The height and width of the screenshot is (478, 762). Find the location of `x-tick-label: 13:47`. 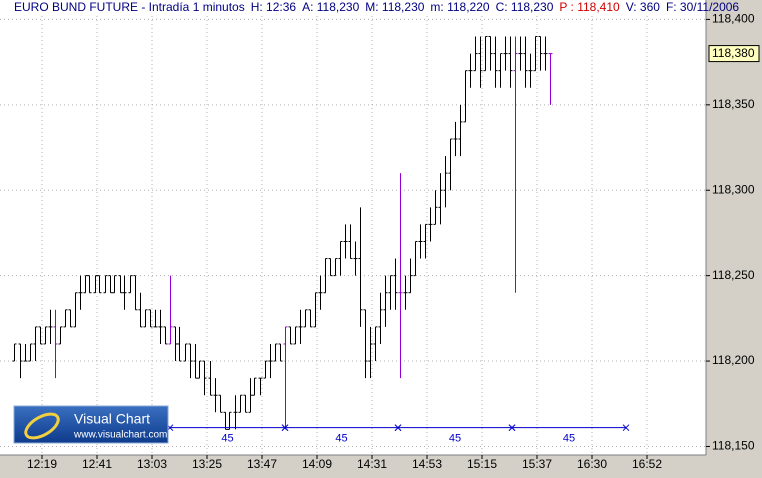

x-tick-label: 13:47 is located at coordinates (262, 464).